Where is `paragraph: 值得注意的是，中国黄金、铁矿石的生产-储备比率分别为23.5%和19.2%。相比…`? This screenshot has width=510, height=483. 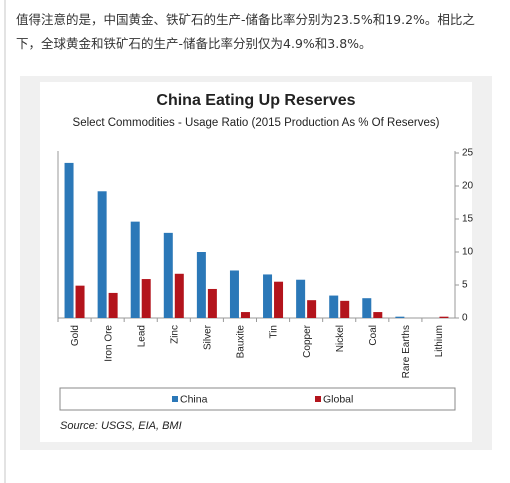
paragraph: 值得注意的是，中国黄金、铁矿石的生产-储备比率分别为23.5%和19.2%。相比… is located at coordinates (245, 31).